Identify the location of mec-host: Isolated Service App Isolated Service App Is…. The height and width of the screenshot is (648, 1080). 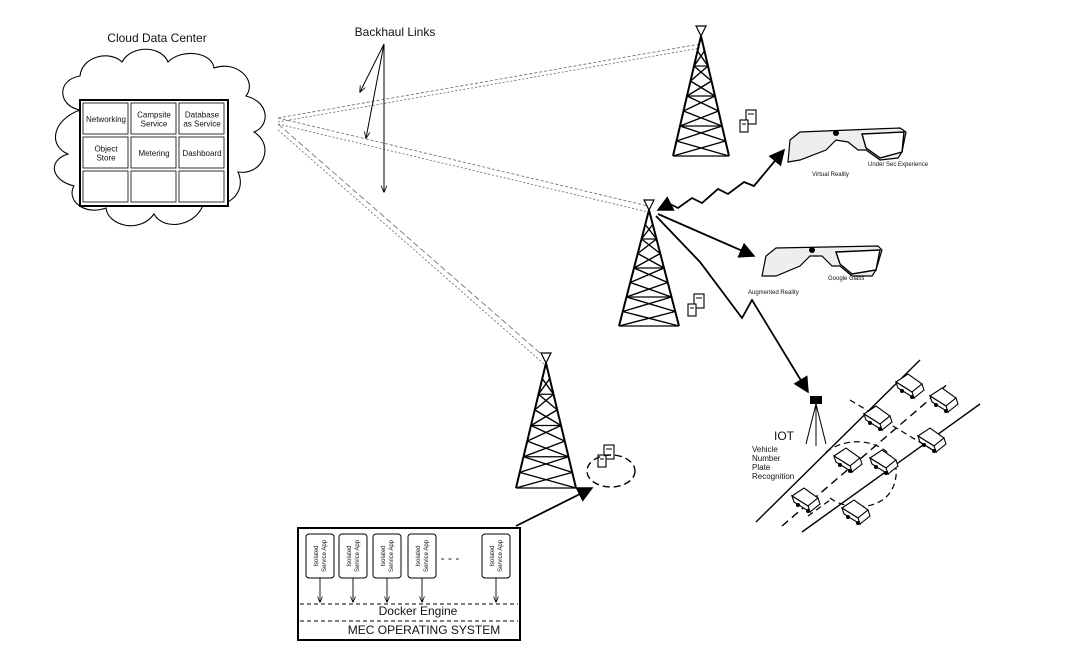
(409, 584).